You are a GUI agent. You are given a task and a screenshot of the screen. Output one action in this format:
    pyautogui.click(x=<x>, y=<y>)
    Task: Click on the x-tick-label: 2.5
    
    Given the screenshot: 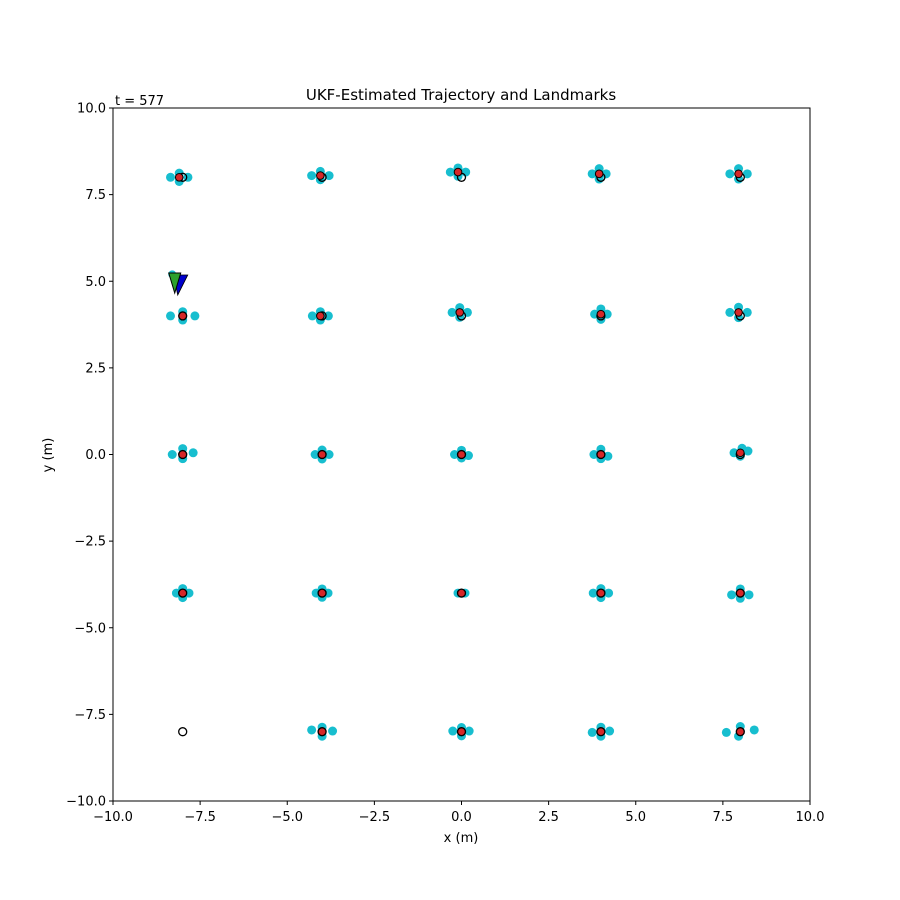 What is the action you would take?
    pyautogui.click(x=548, y=817)
    